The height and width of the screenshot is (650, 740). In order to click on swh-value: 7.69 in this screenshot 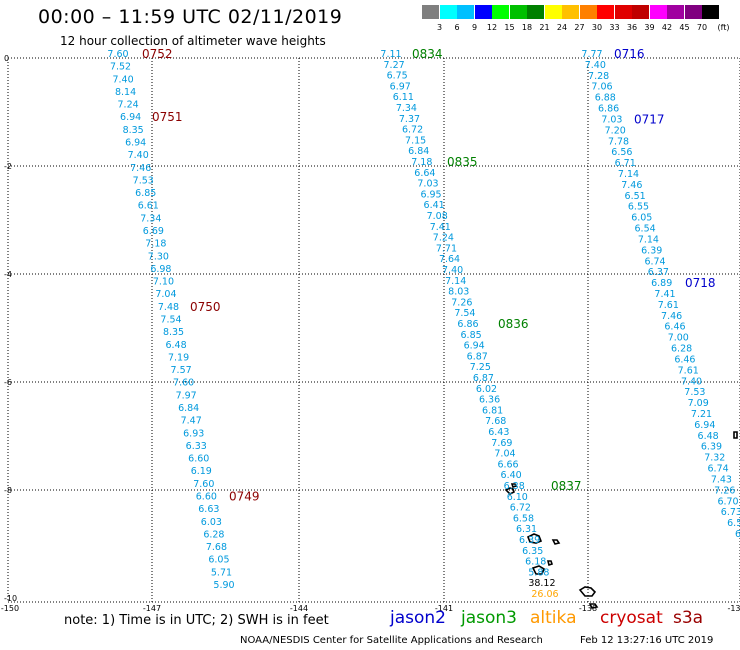, I will do `click(501, 443)`.